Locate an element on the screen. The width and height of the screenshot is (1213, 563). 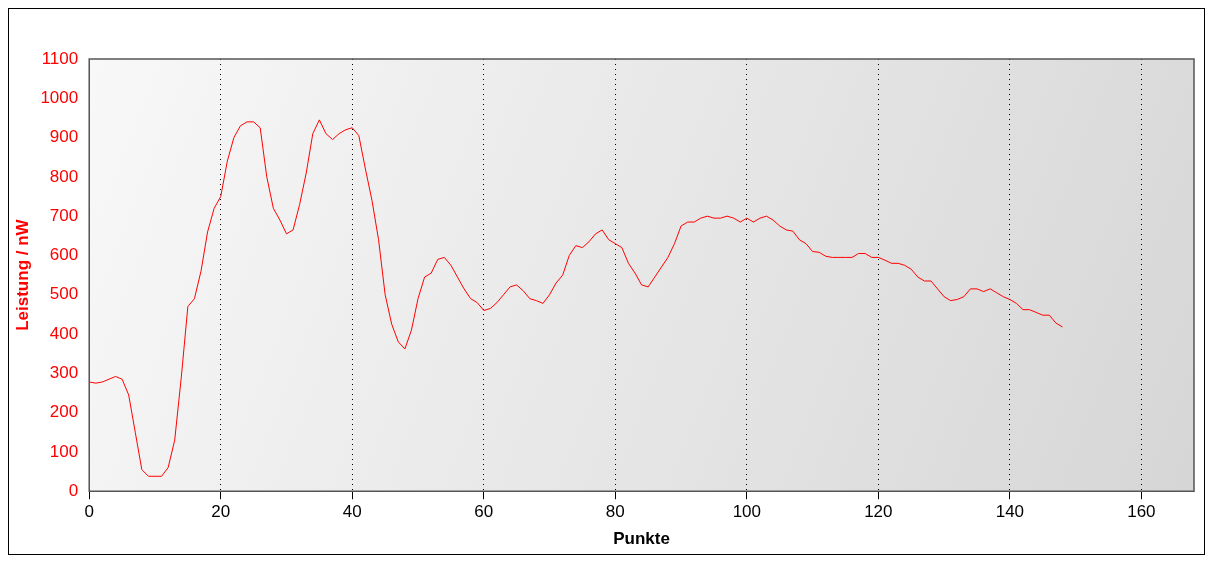
y-axis-title: Leistung / nW is located at coordinates (22, 274).